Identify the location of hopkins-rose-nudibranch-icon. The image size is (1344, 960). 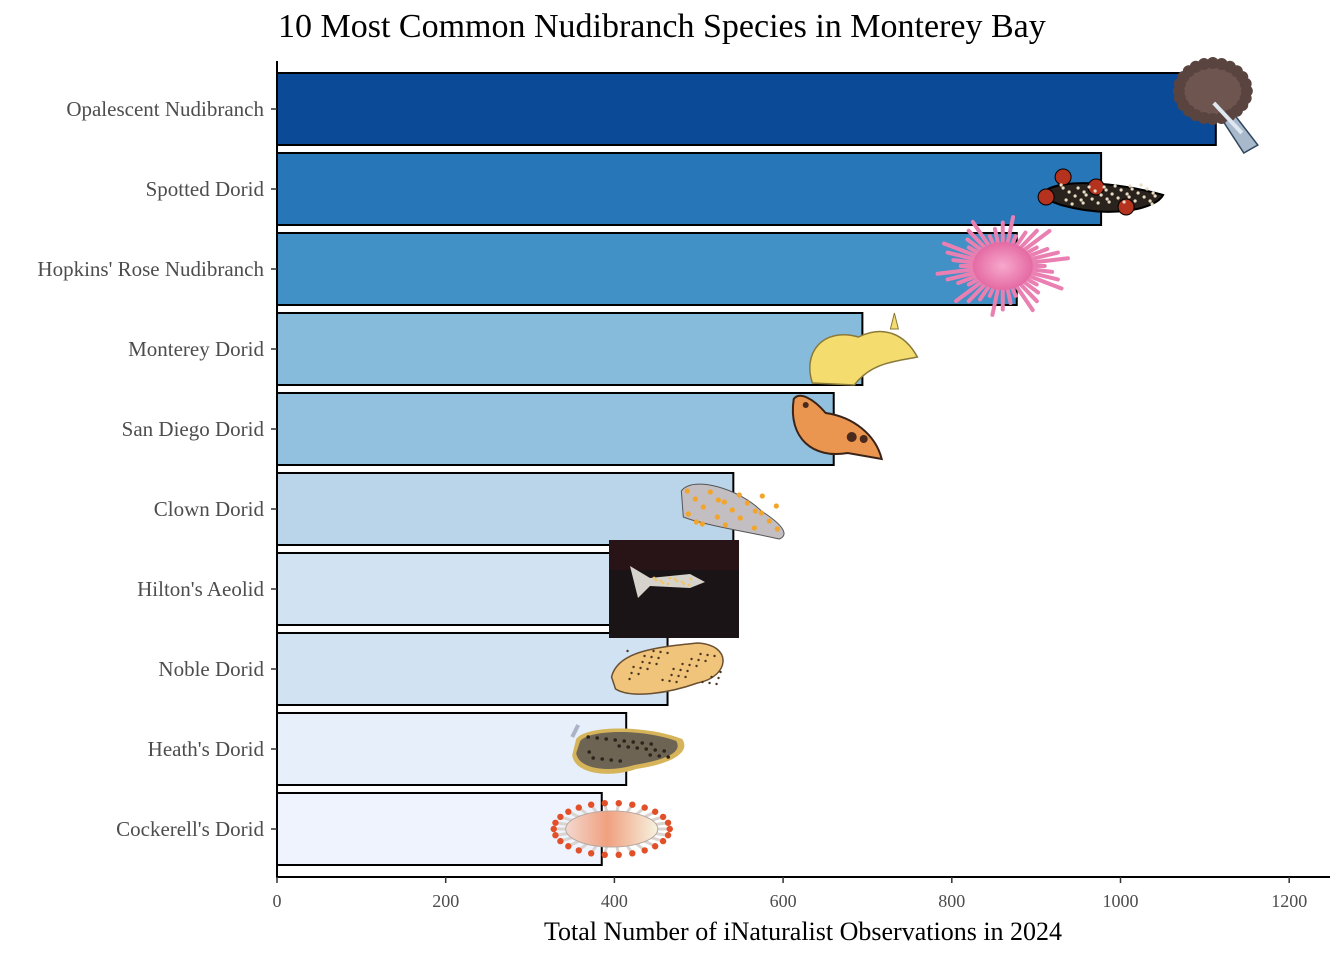
(1002, 266).